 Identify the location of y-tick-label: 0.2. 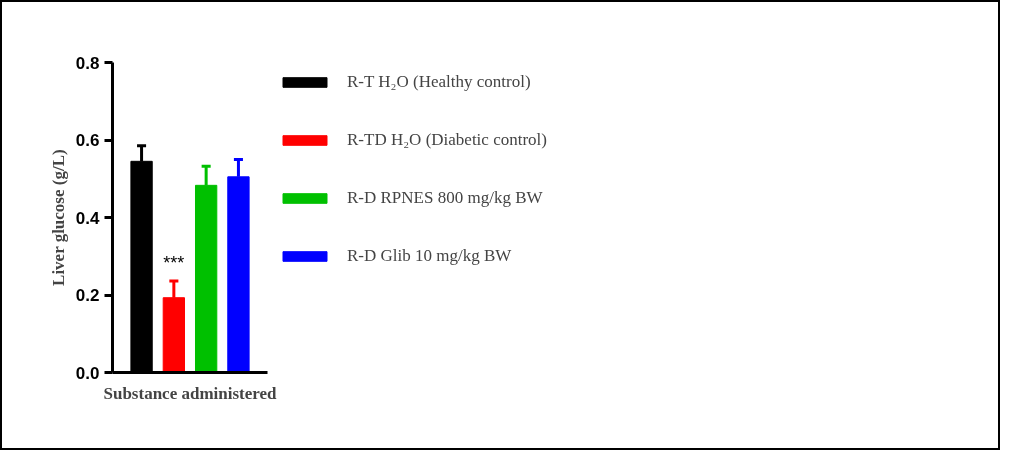
(87, 295).